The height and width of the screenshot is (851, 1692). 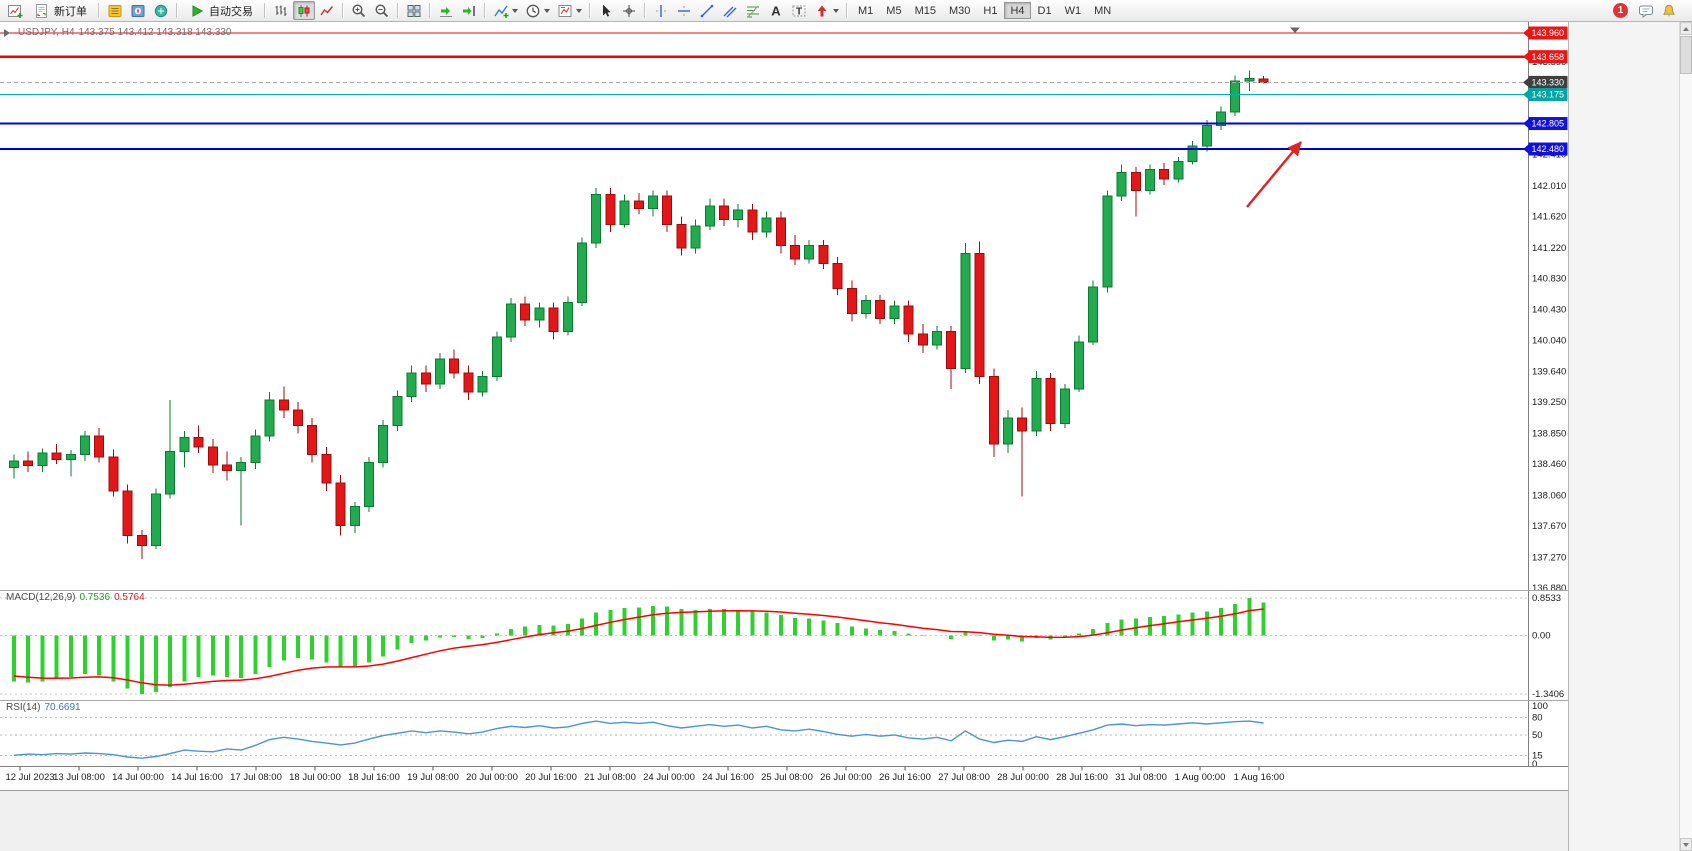 What do you see at coordinates (1017, 10) in the screenshot?
I see `timeframe-h4-button: H4` at bounding box center [1017, 10].